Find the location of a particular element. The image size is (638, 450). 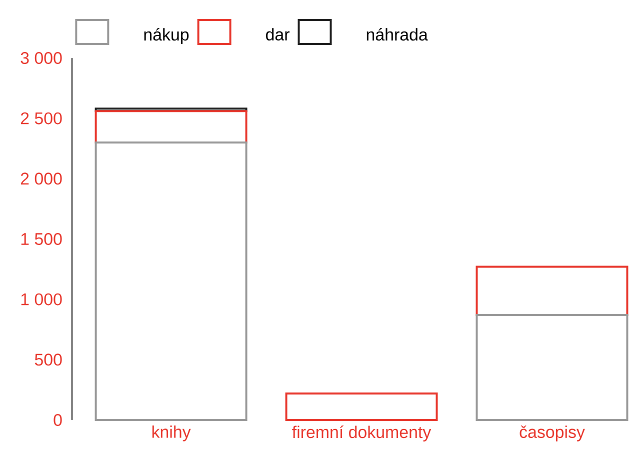

x-tick-label: knihy is located at coordinates (171, 434).